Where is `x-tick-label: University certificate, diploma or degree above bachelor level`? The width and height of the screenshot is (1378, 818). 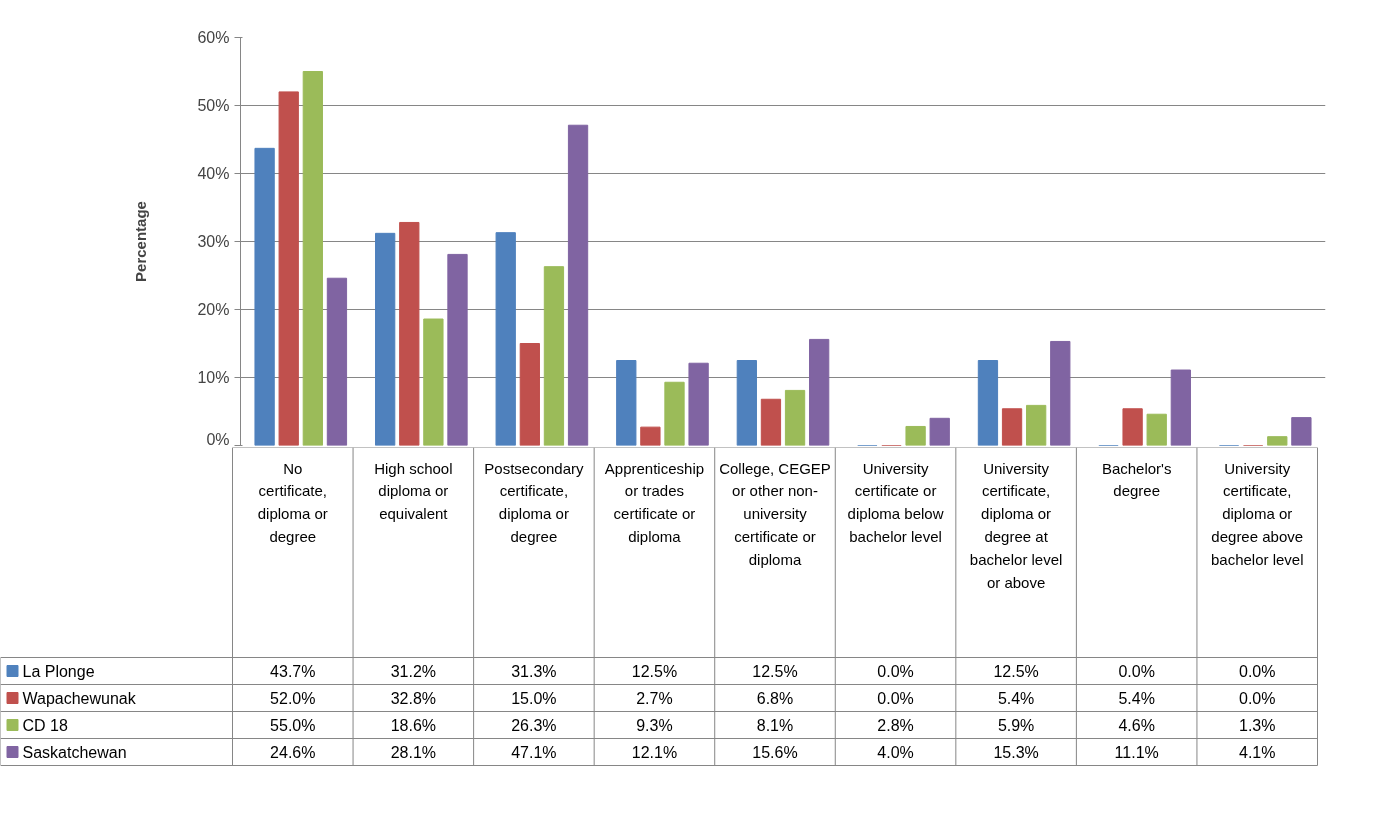 x-tick-label: University certificate, diploma or degree above bachelor level is located at coordinates (1257, 514).